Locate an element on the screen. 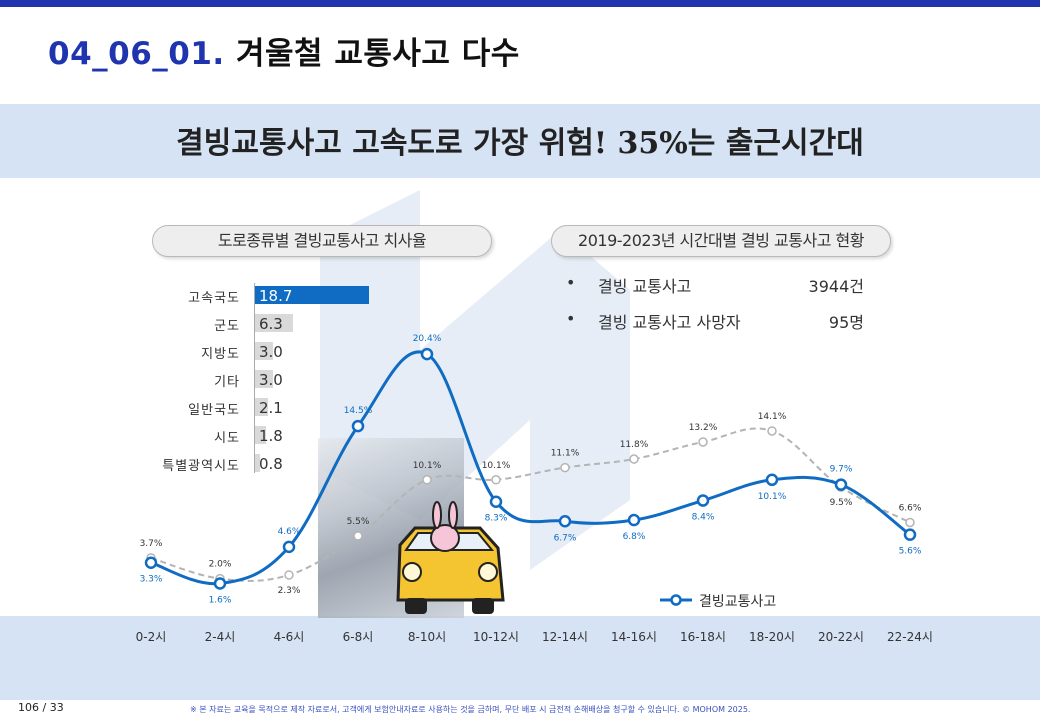 This screenshot has width=1040, height=720. cartoon-car-illustration is located at coordinates (450, 557).